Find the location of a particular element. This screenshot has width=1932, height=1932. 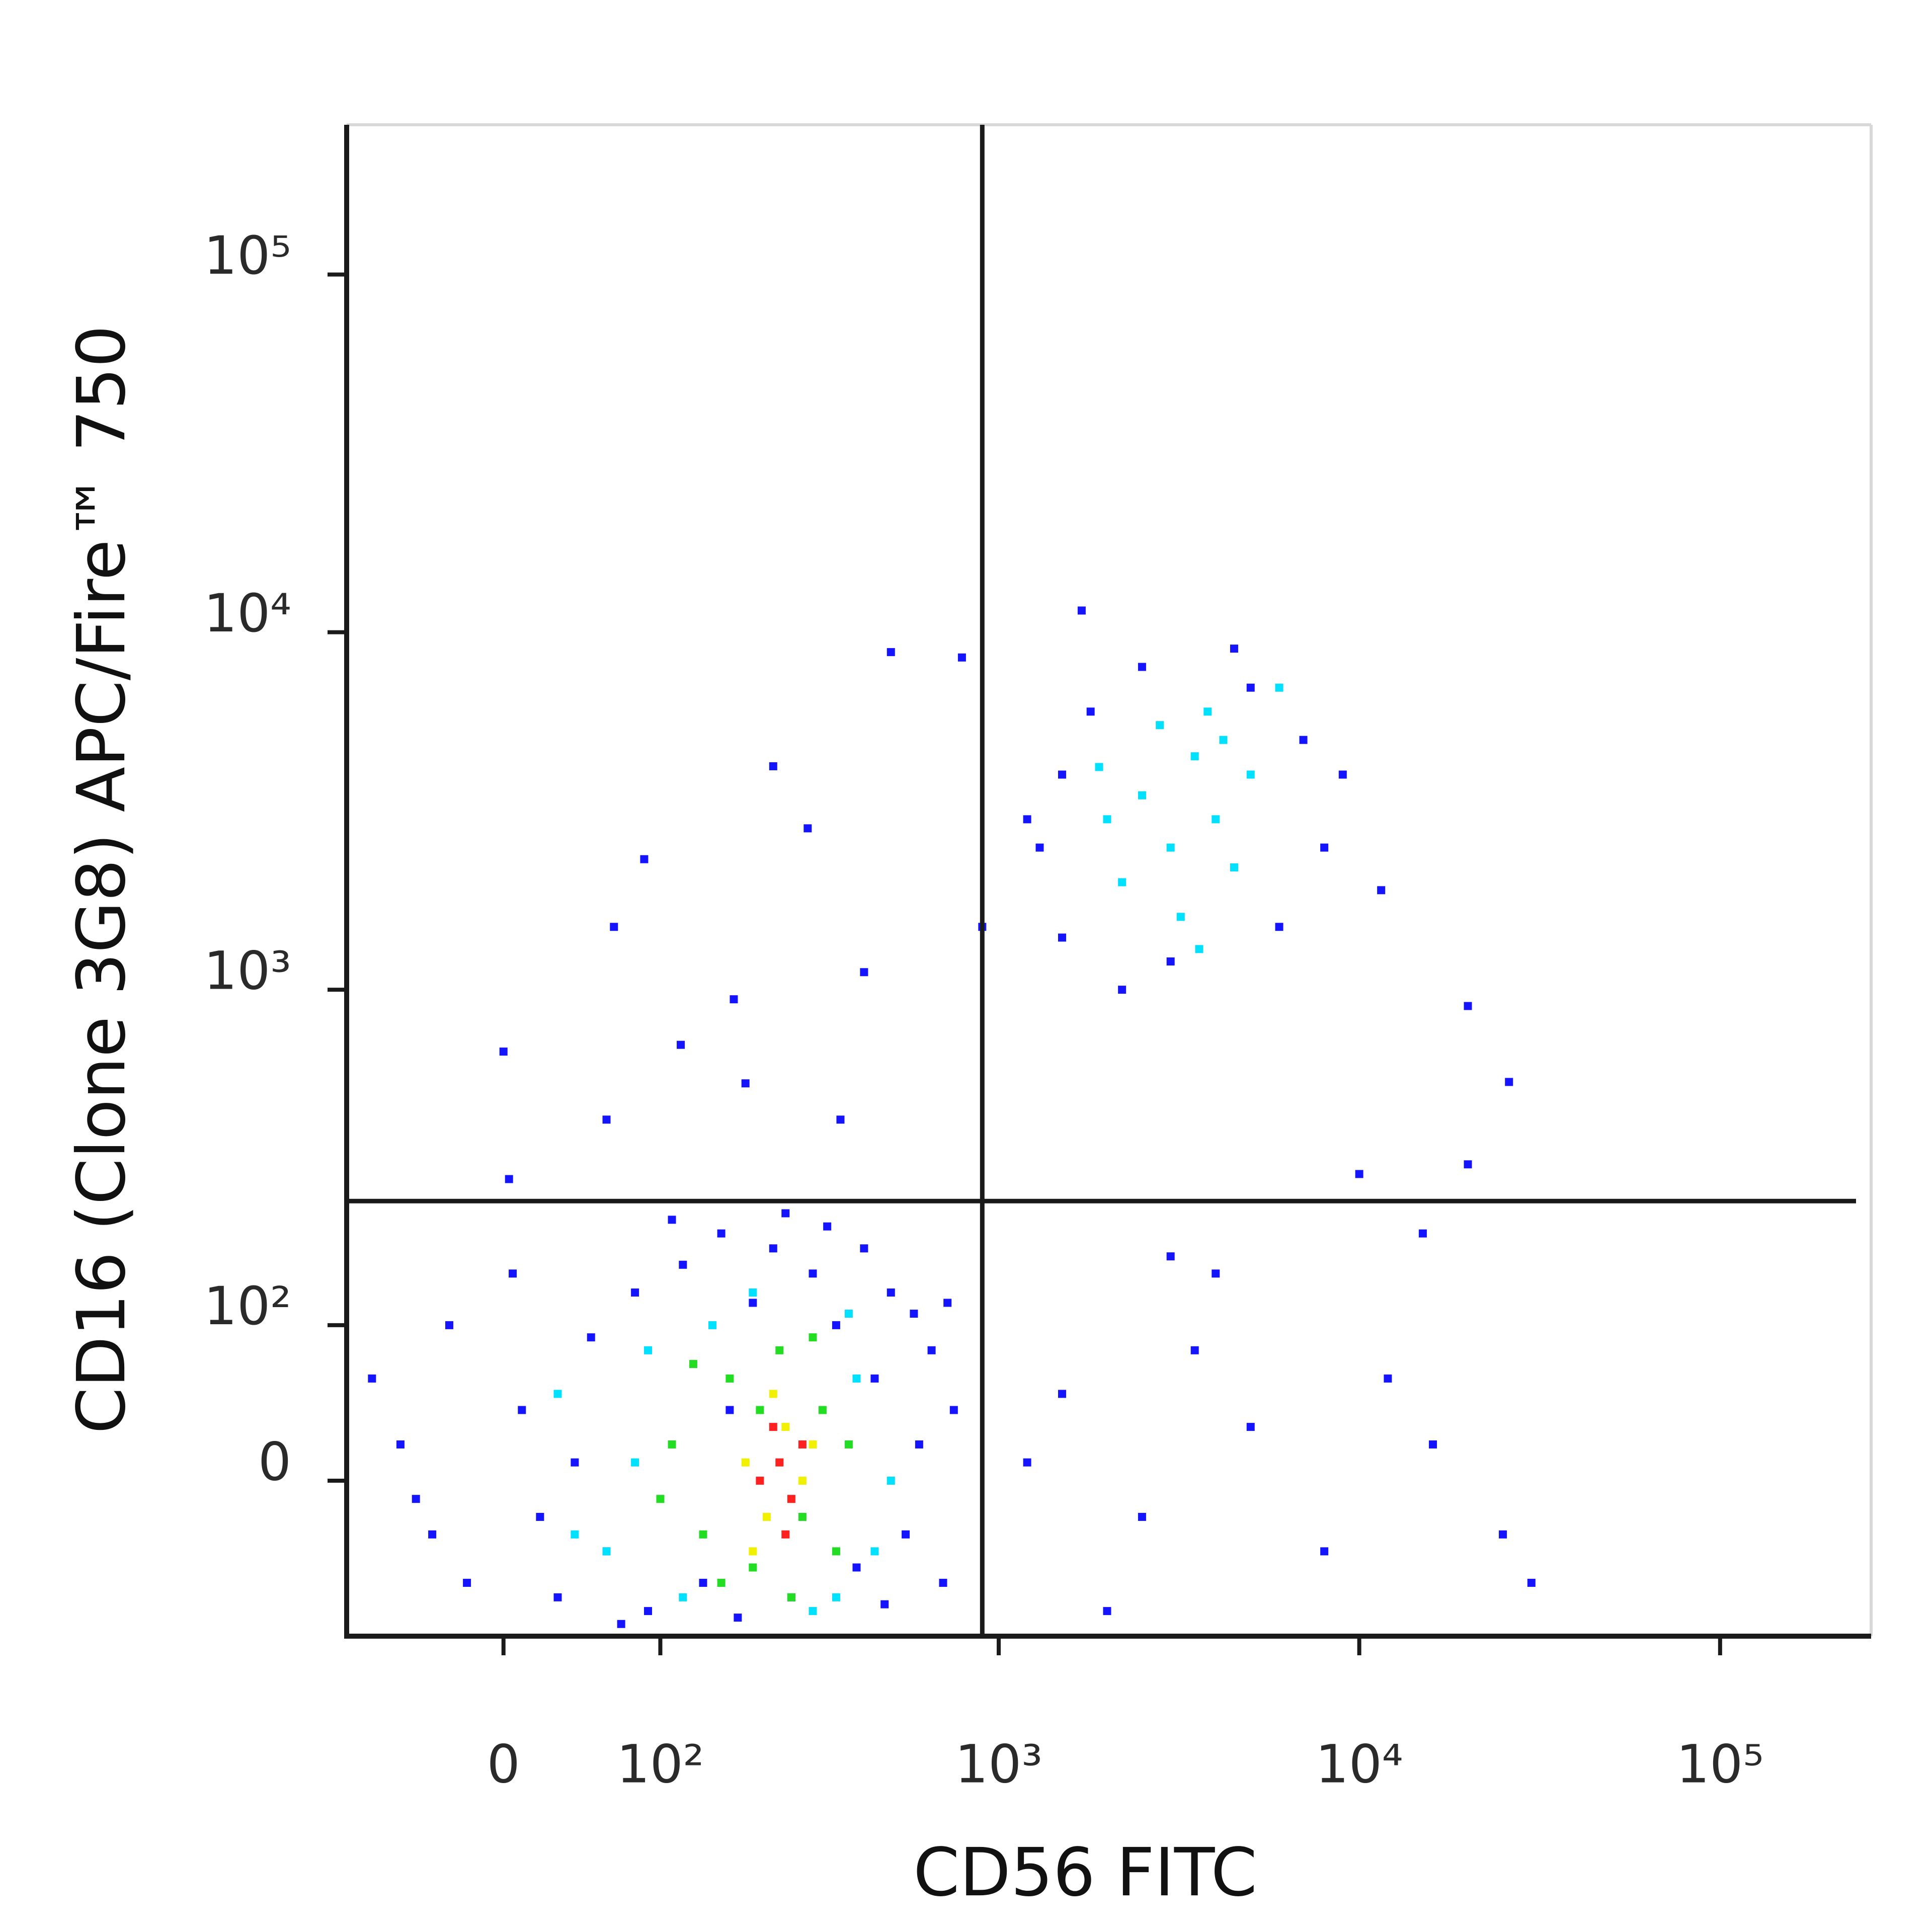

x-tick-label: 10⁴ is located at coordinates (1360, 1764).